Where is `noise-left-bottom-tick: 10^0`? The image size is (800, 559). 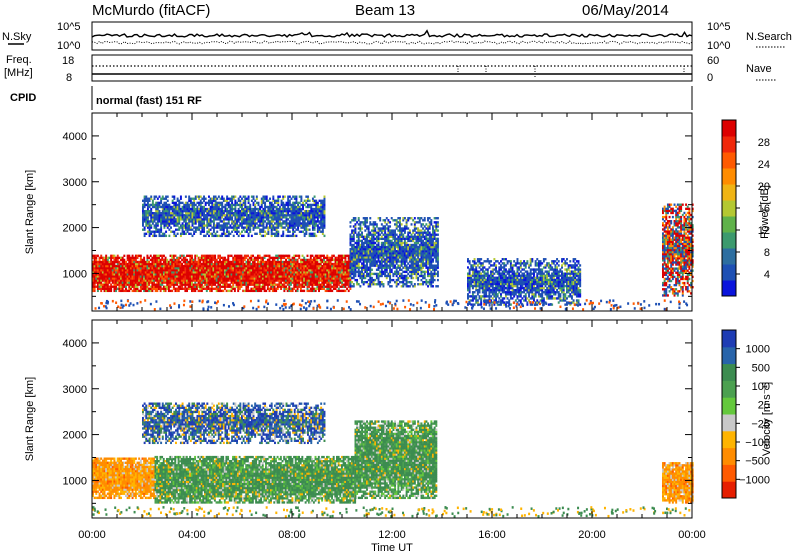 noise-left-bottom-tick: 10^0 is located at coordinates (69, 46).